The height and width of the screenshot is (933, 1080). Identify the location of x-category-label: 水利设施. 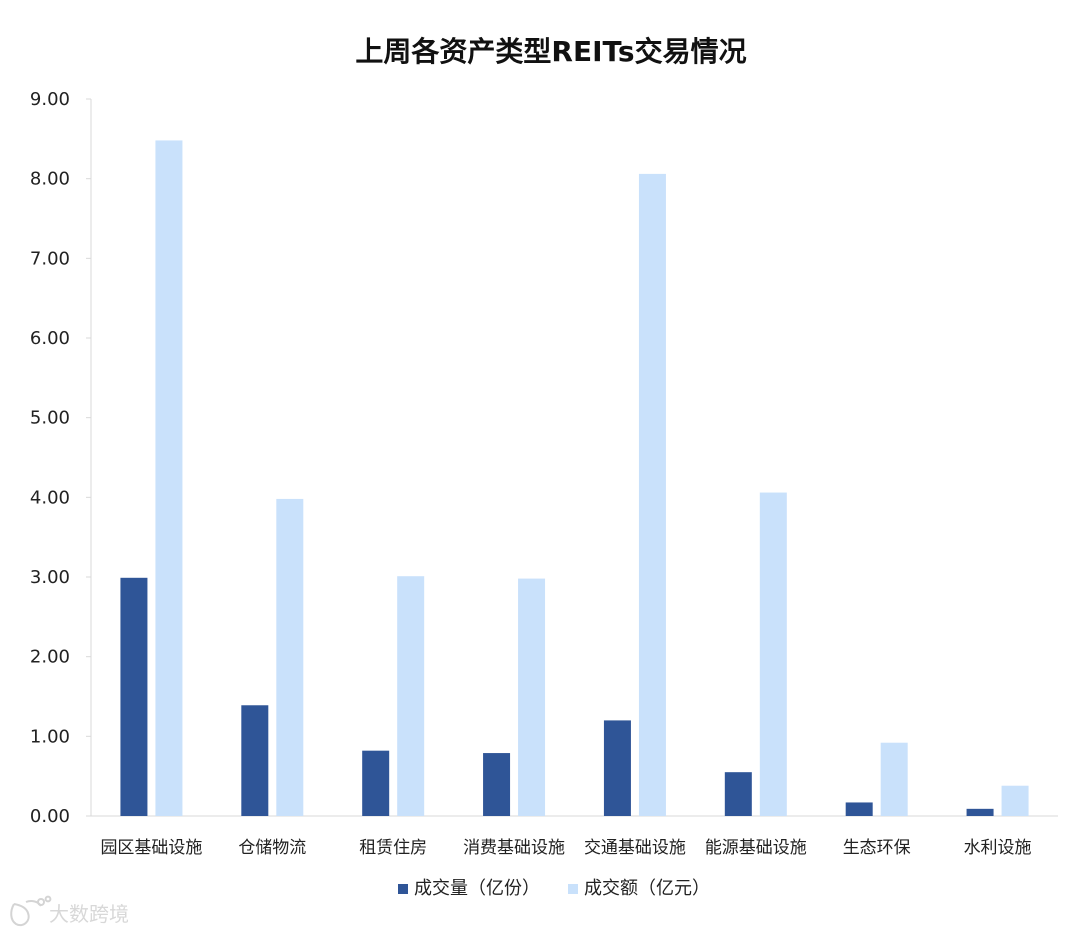
(998, 848).